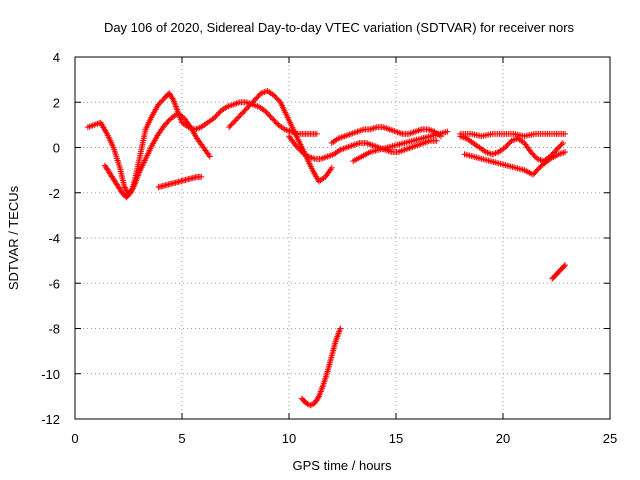 The width and height of the screenshot is (640, 480). What do you see at coordinates (56, 57) in the screenshot?
I see `y-tick-label: 4` at bounding box center [56, 57].